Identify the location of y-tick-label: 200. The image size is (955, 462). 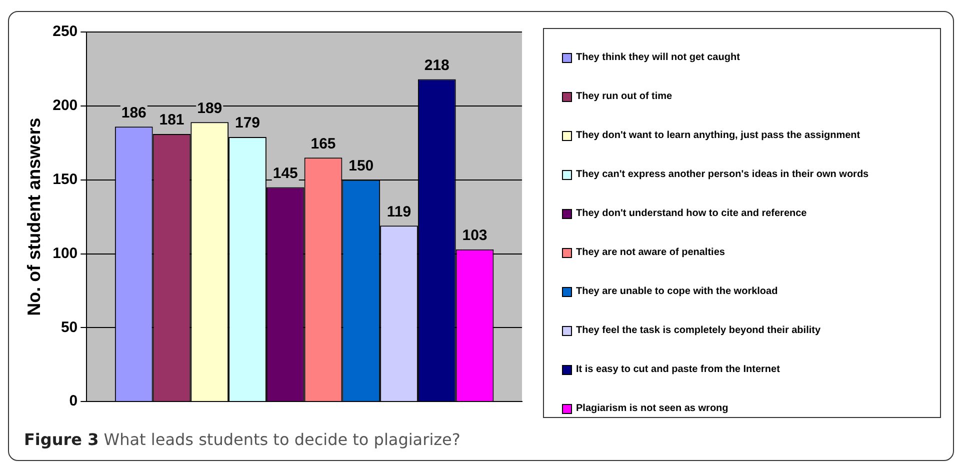
(65, 105).